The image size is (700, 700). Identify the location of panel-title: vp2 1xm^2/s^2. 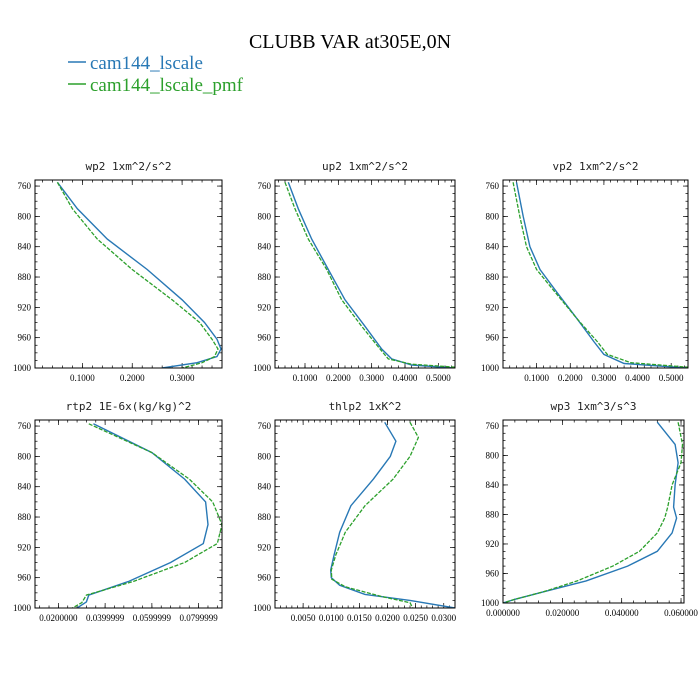
(595, 166).